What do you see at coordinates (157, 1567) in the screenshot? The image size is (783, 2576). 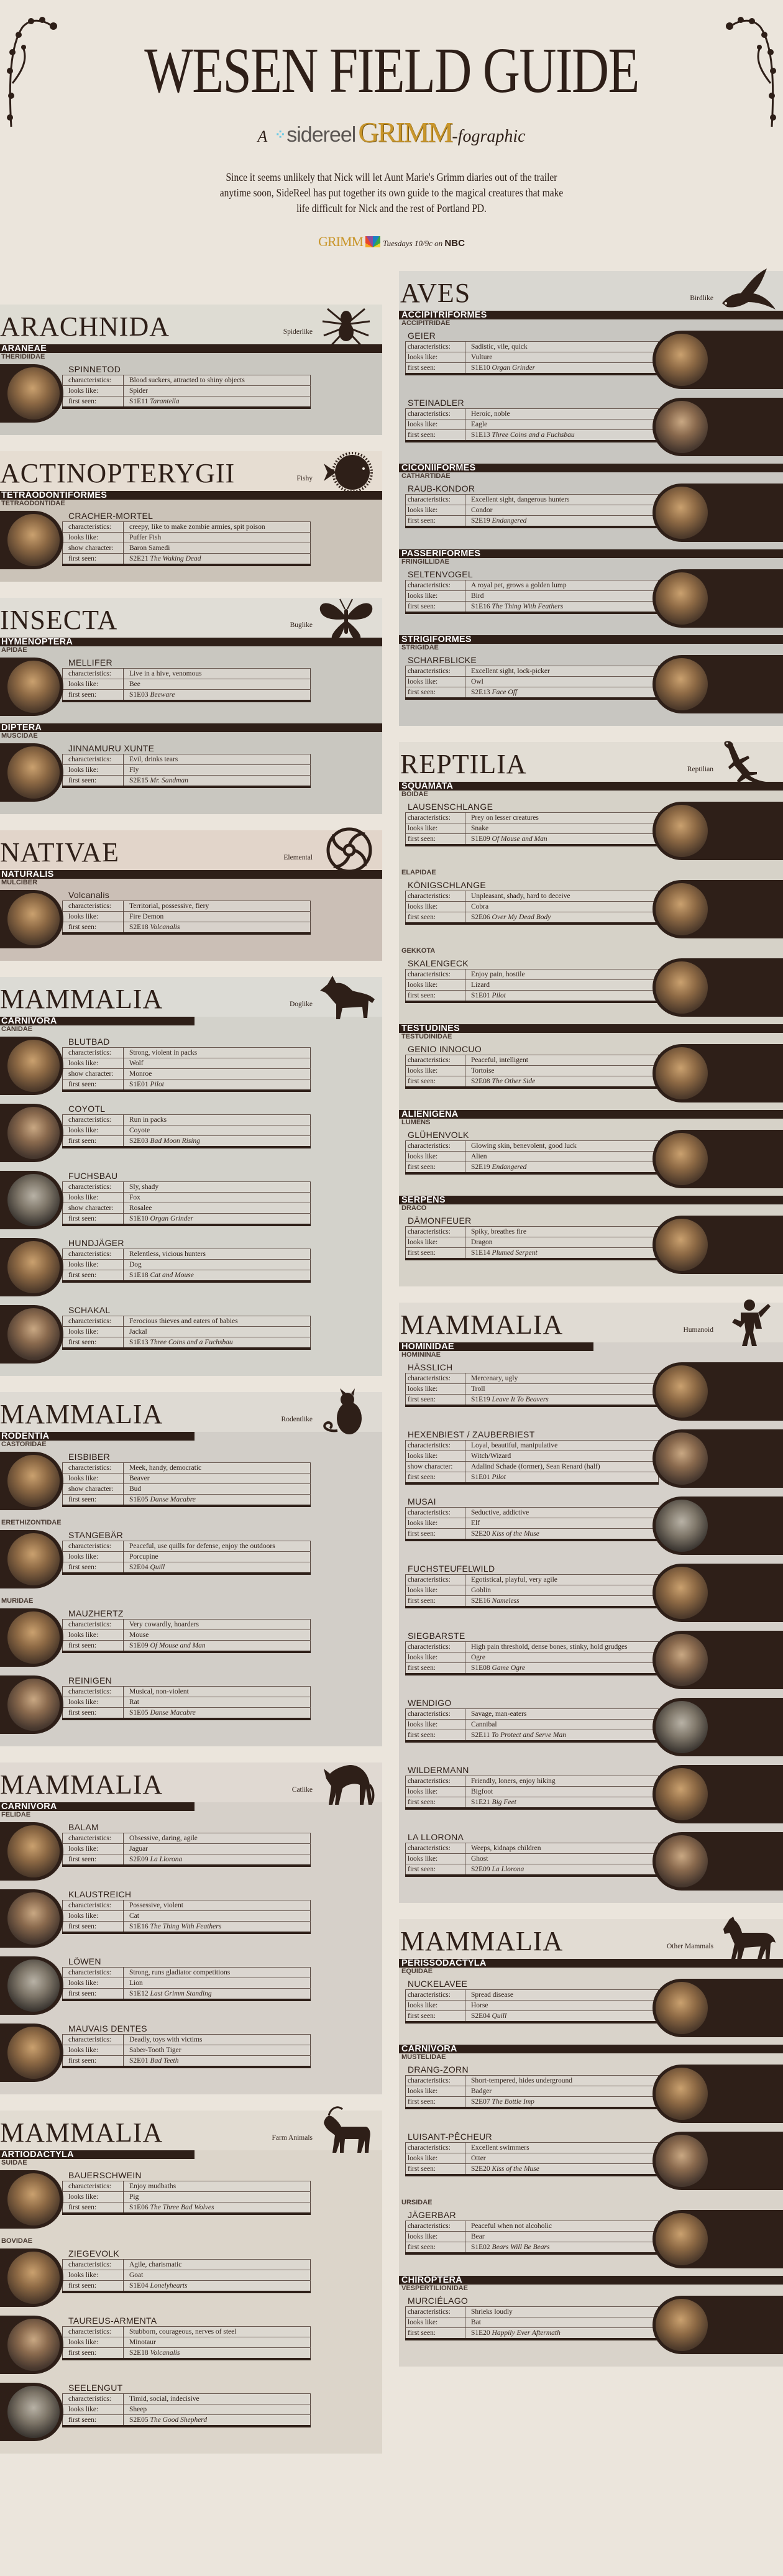 I see `episode-title: Quill` at bounding box center [157, 1567].